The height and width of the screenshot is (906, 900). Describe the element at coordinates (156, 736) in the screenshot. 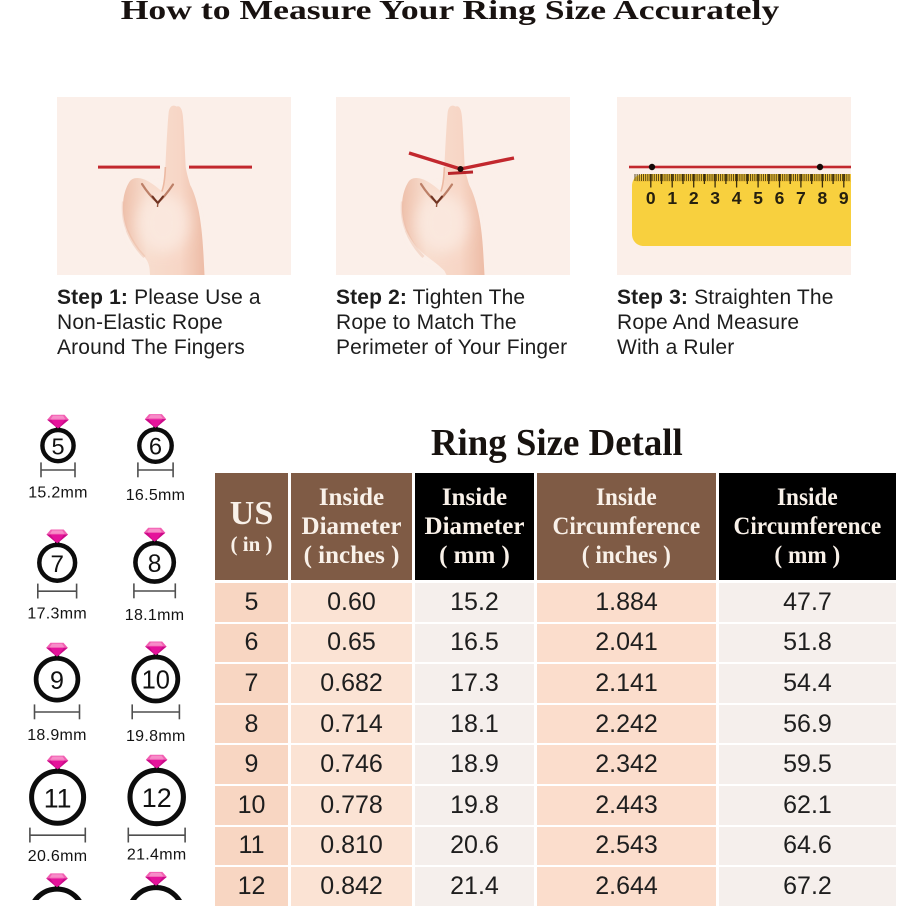

I see `svg-text: 19.8mm` at that location.